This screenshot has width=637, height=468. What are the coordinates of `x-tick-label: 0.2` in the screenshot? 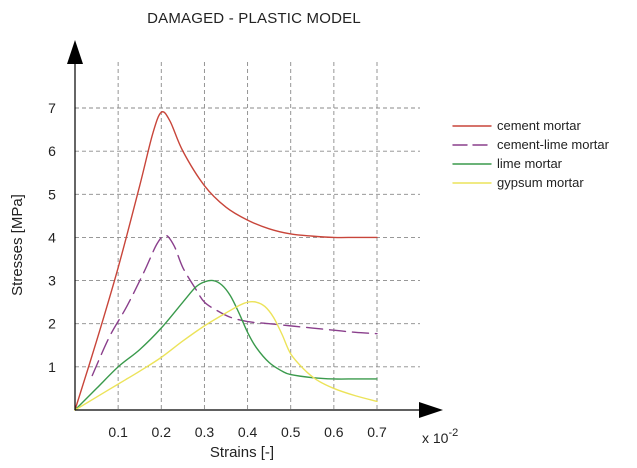 It's located at (162, 432).